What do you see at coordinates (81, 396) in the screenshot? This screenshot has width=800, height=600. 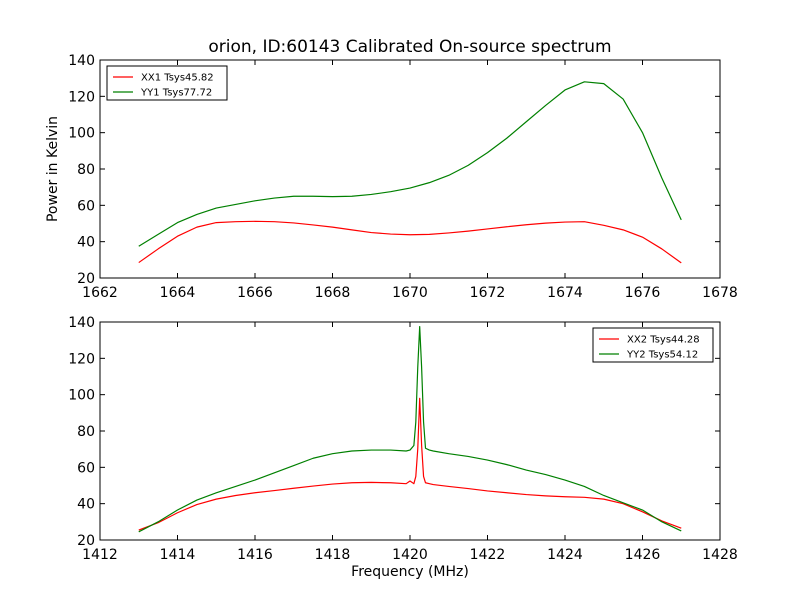 I see `bottom-y-tick-label: 100` at bounding box center [81, 396].